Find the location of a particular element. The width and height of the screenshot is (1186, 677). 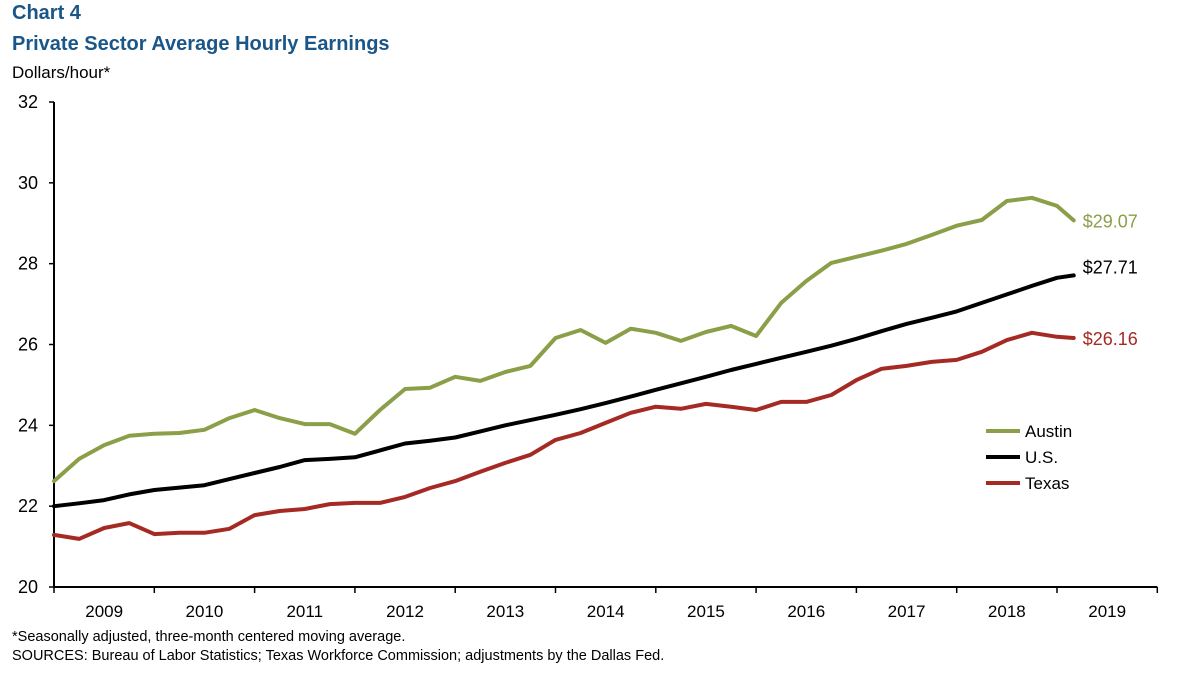

chart-label: Chart 4 is located at coordinates (46, 13).